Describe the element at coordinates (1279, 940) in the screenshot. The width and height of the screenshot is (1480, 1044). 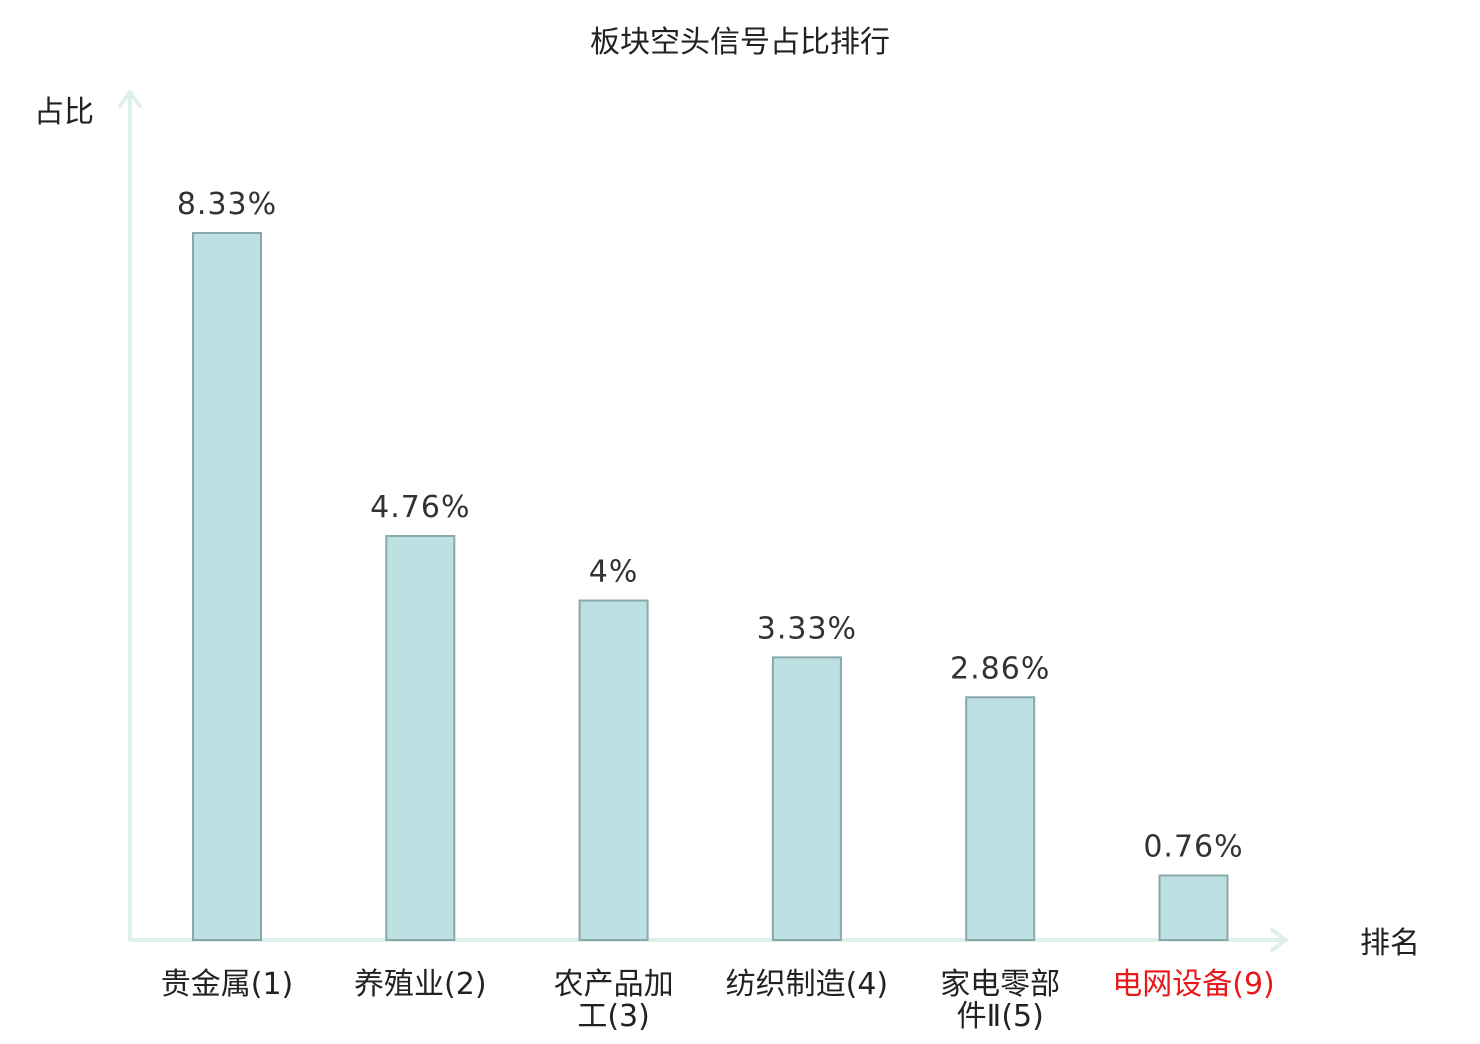
I see `x-axis-arrow` at that location.